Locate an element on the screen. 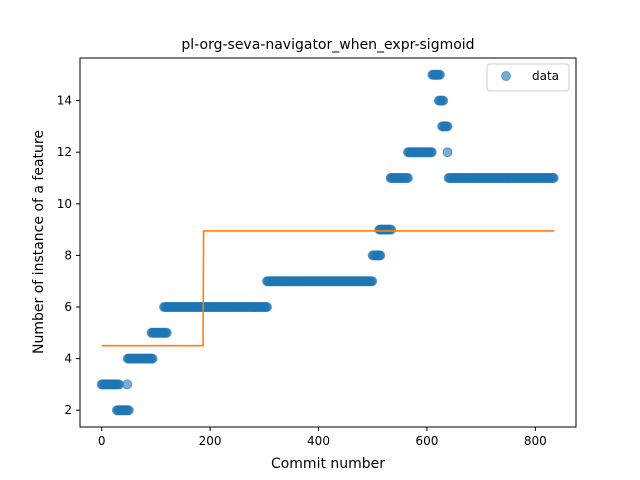 The image size is (640, 480). y-tick-label: 14 is located at coordinates (64, 101).